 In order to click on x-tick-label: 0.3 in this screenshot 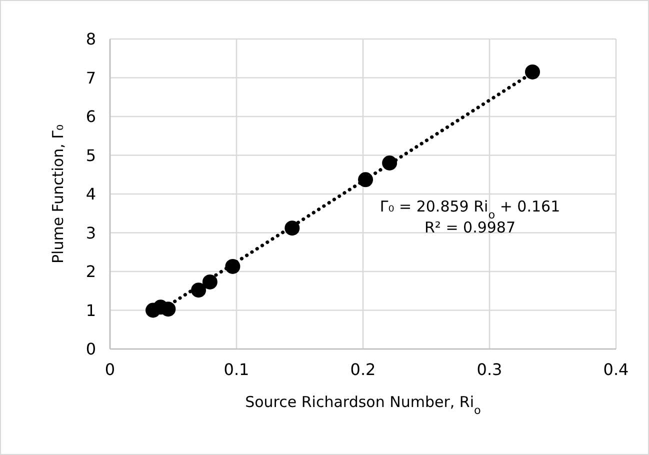, I will do `click(489, 369)`.